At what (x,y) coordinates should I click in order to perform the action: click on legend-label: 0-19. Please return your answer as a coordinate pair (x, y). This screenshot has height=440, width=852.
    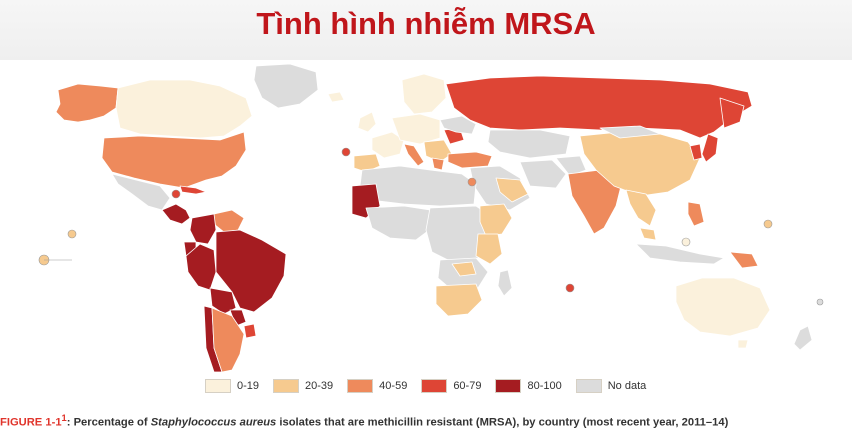
    Looking at the image, I should click on (248, 386).